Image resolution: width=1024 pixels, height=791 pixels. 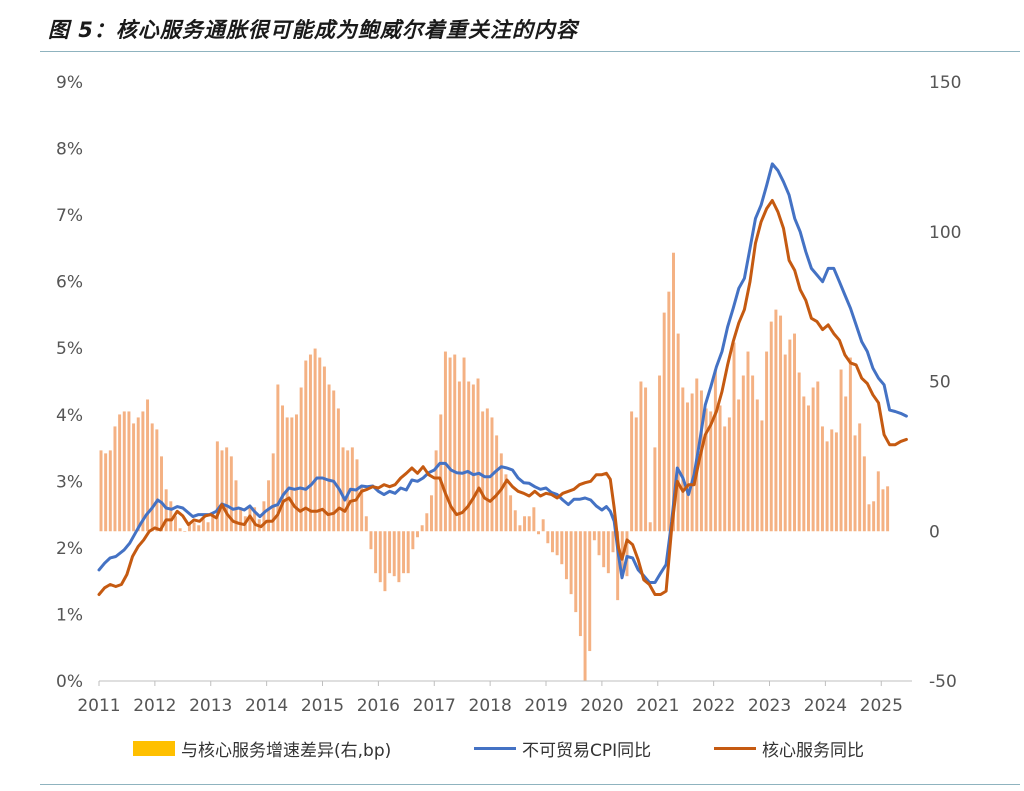 What do you see at coordinates (943, 682) in the screenshot?
I see `y-right-tick-label: -50` at bounding box center [943, 682].